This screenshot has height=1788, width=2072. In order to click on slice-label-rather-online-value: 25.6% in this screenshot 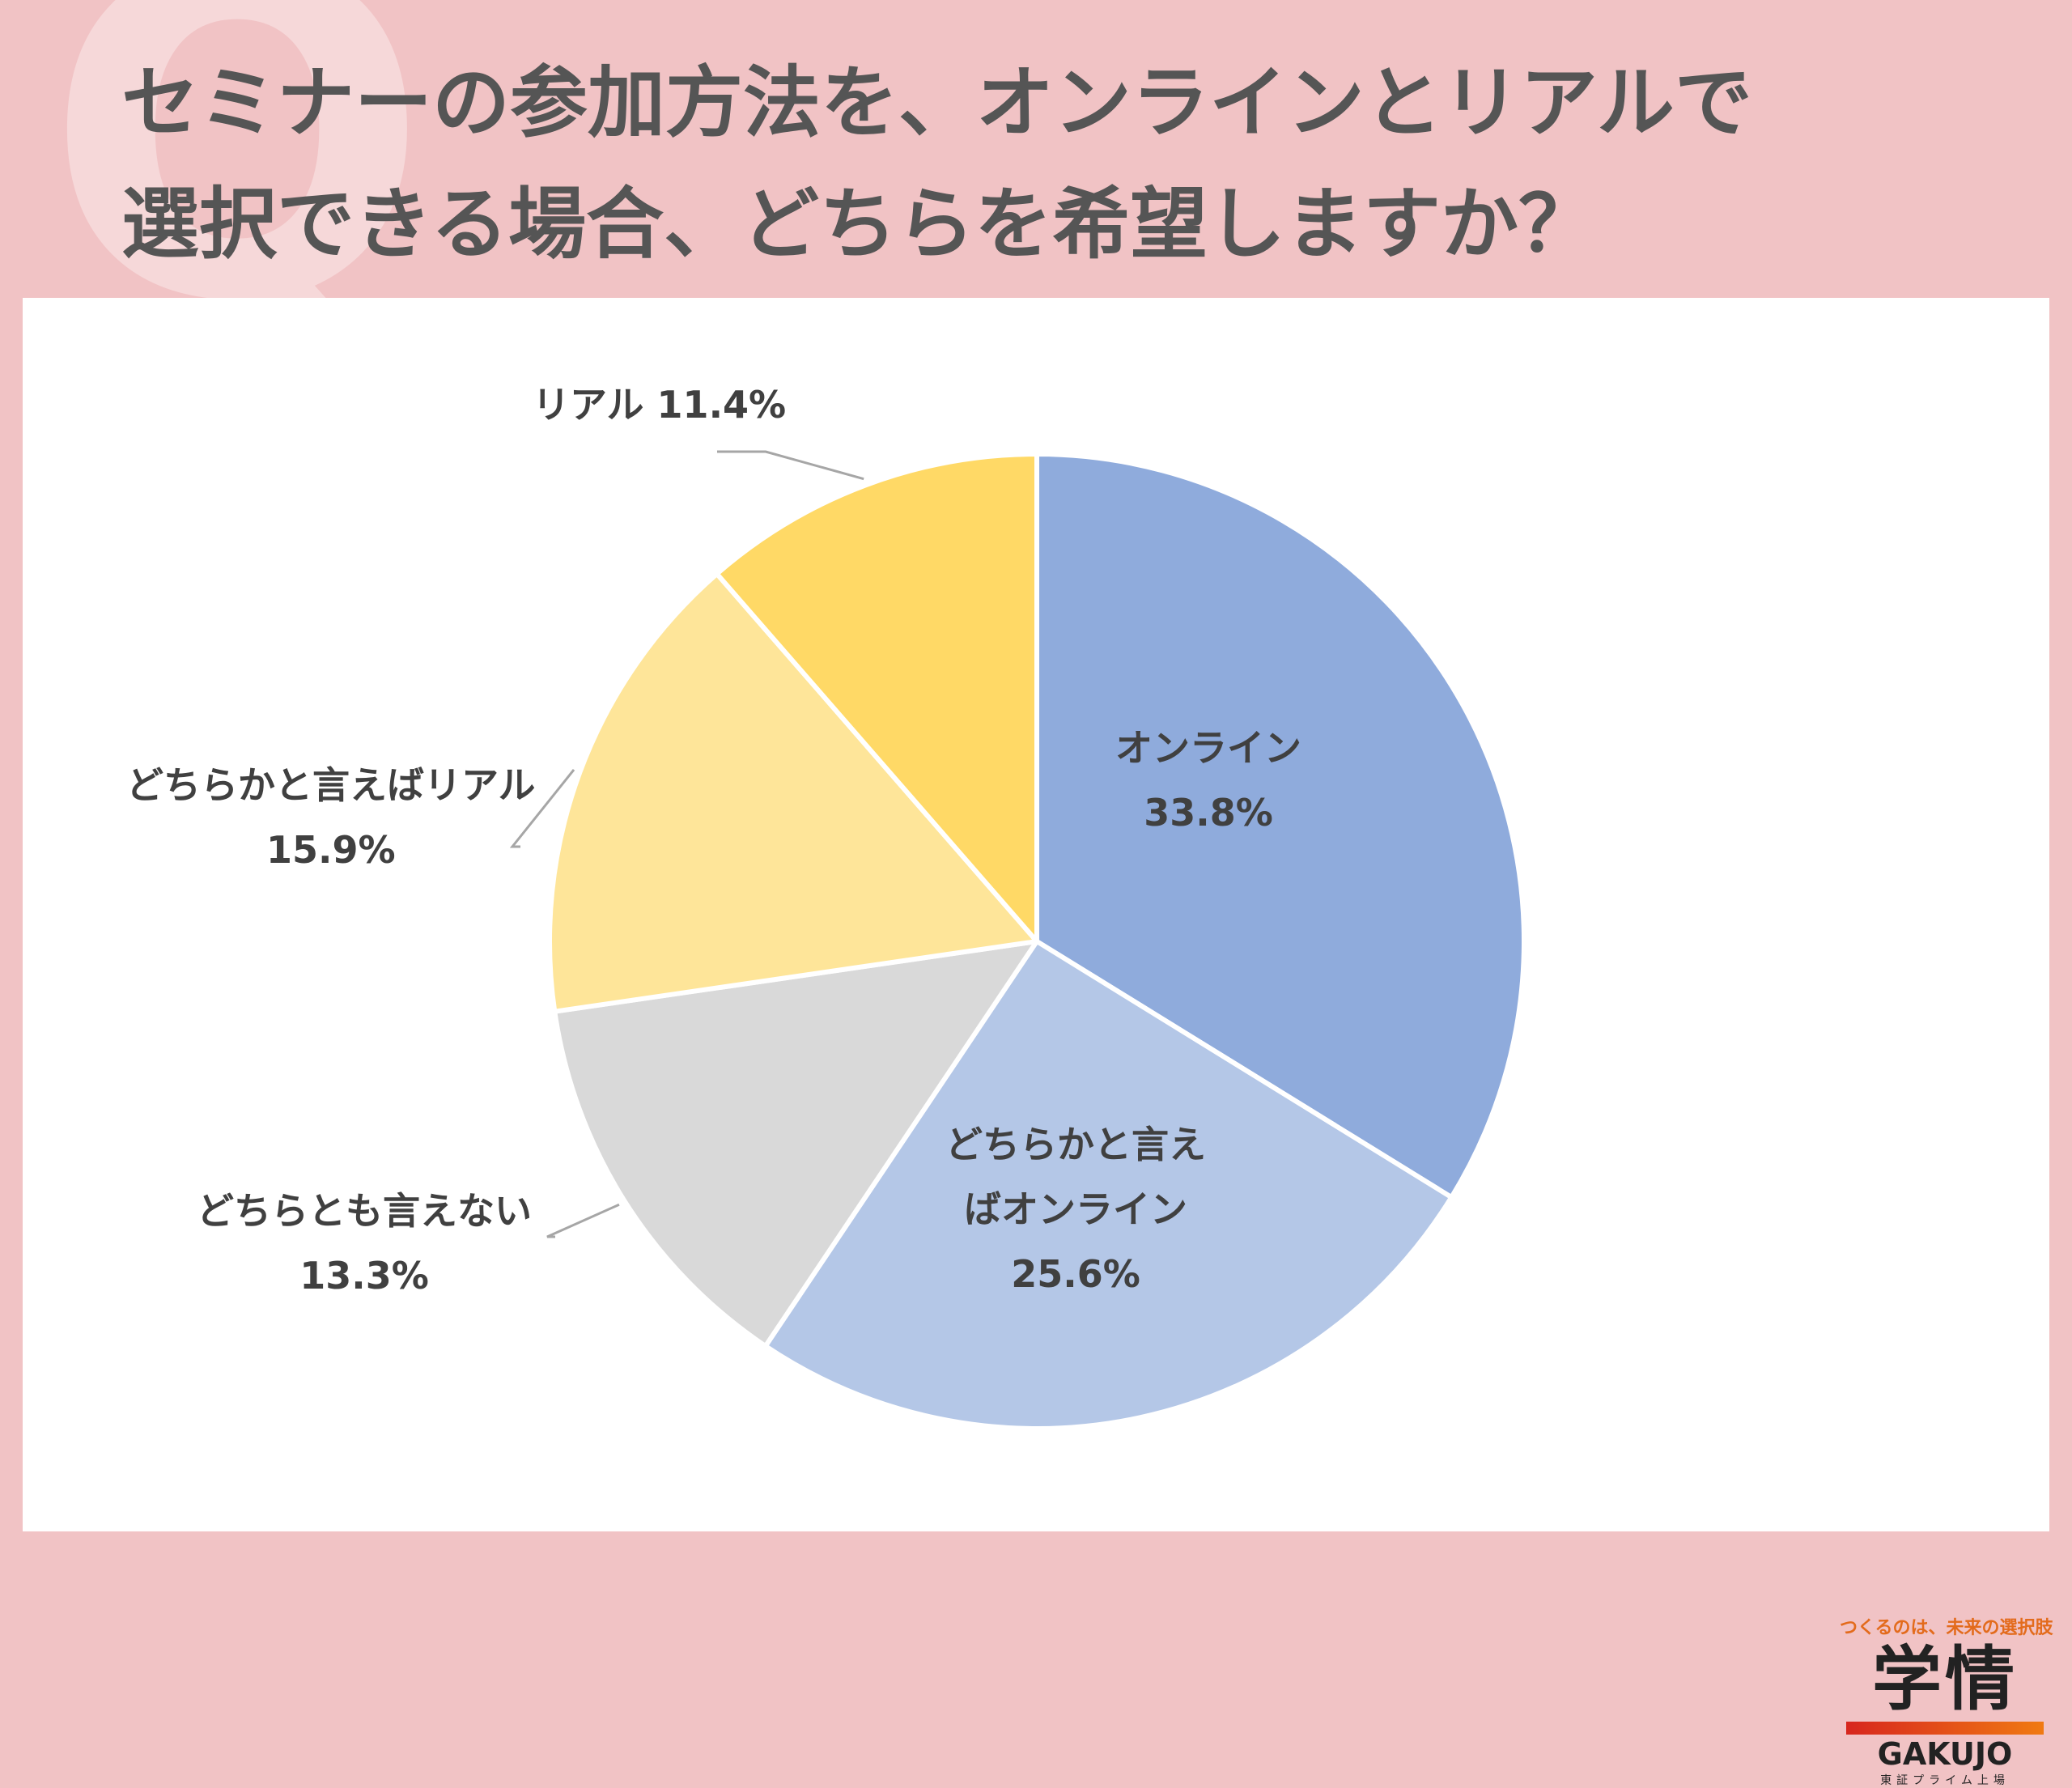, I will do `click(1075, 1274)`.